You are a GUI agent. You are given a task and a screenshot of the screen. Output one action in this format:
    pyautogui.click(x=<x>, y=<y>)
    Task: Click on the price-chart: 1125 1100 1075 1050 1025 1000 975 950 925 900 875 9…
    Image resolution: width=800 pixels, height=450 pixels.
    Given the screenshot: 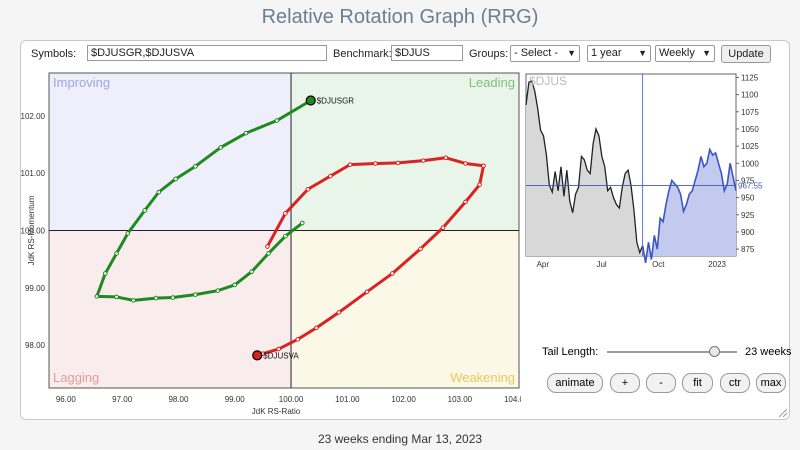 What is the action you would take?
    pyautogui.click(x=644, y=171)
    